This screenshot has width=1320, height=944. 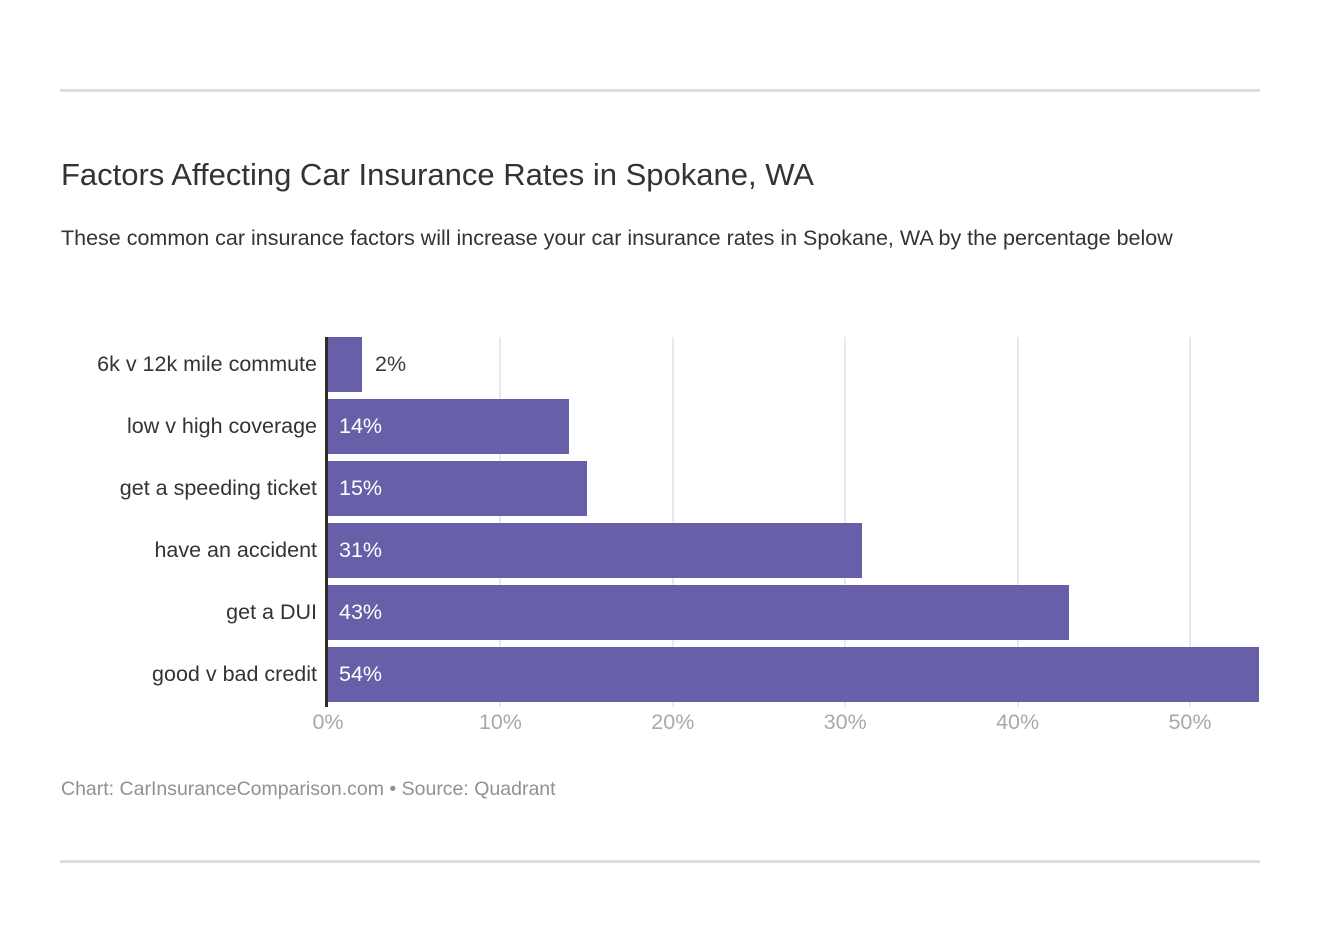 What do you see at coordinates (235, 550) in the screenshot?
I see `category-label: have an accident` at bounding box center [235, 550].